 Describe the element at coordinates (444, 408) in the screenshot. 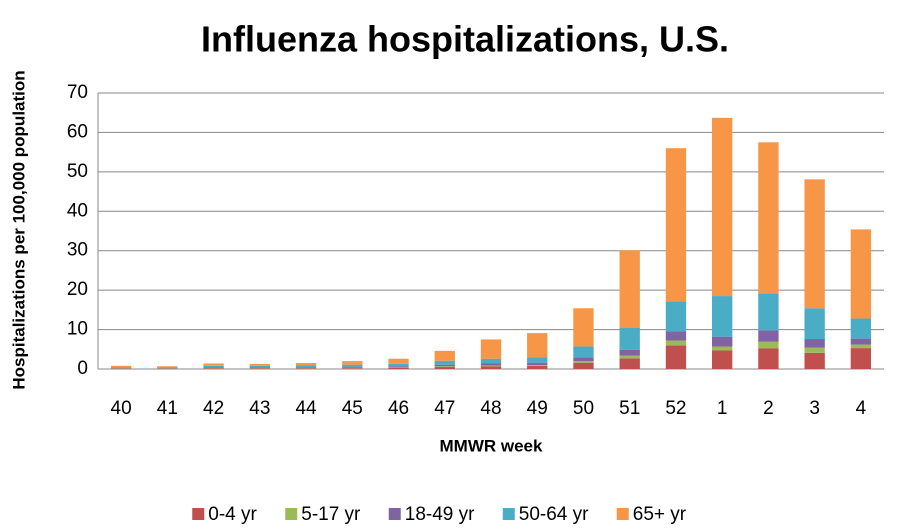

I see `x-tick-label: 47` at that location.